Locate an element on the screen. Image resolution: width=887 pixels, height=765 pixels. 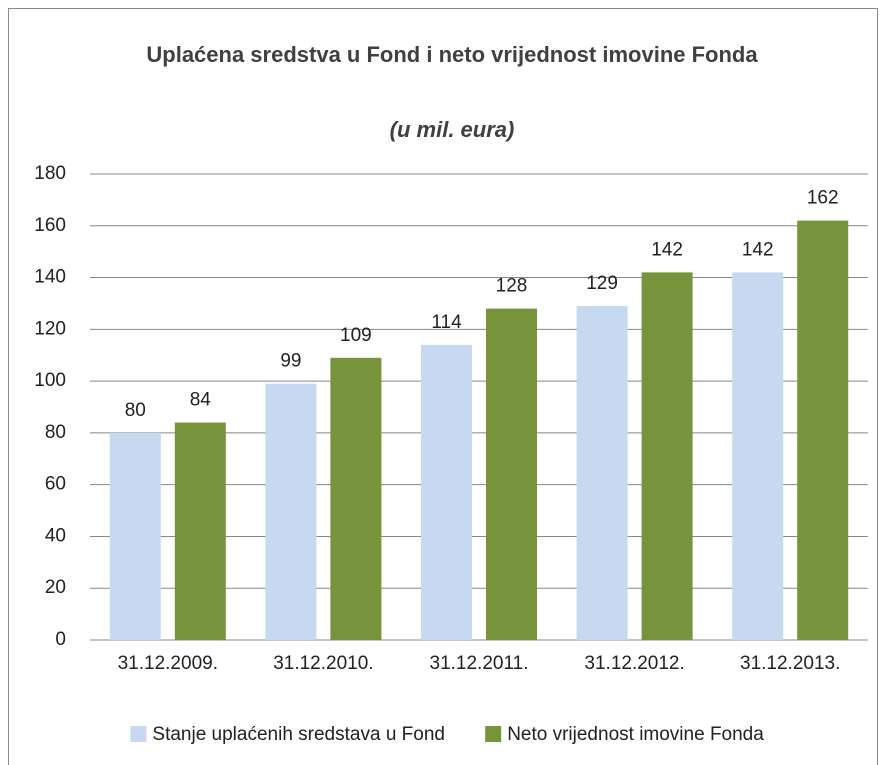
x-tick-label: 31.12.2009. is located at coordinates (168, 663).